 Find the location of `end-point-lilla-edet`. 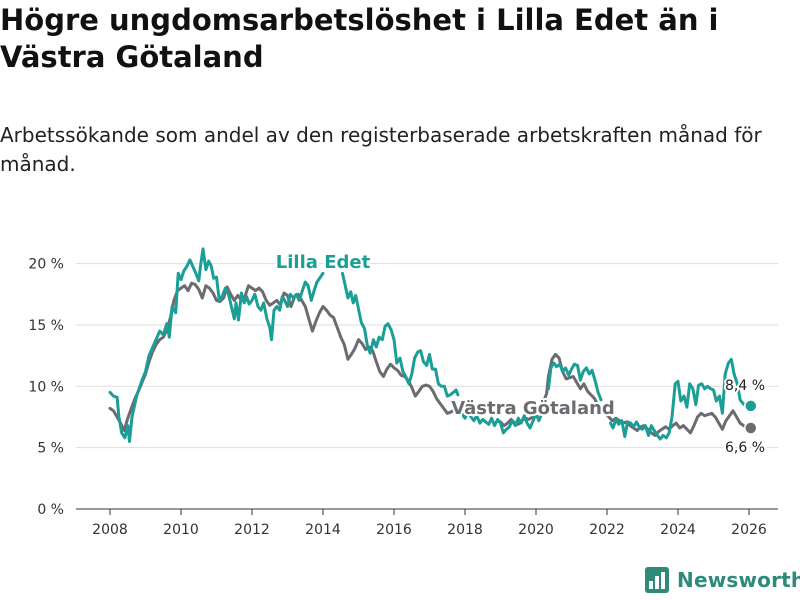

end-point-lilla-edet is located at coordinates (751, 406).